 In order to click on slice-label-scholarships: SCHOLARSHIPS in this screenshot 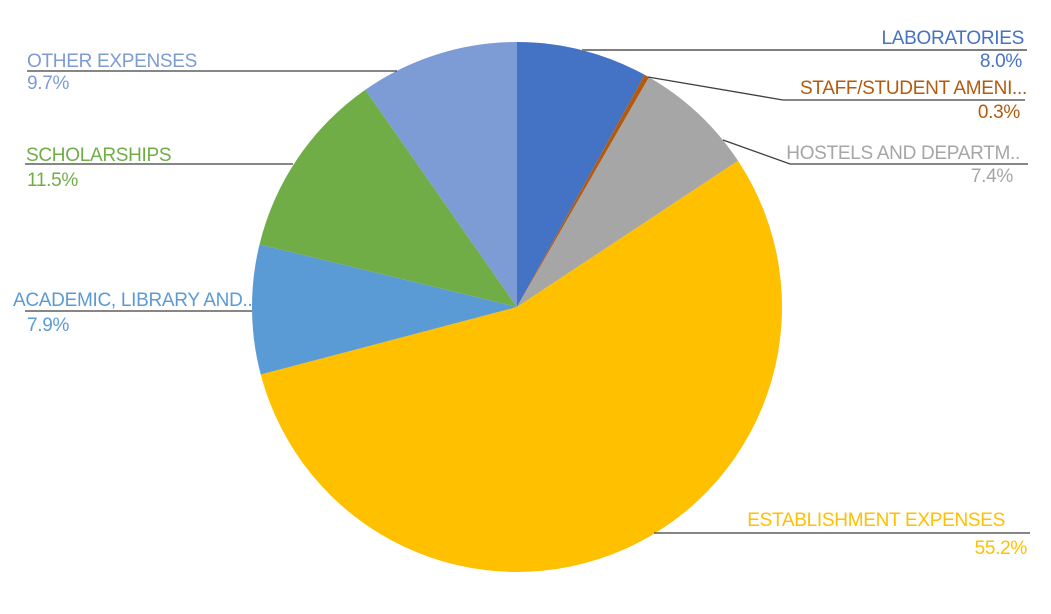, I will do `click(98, 155)`.